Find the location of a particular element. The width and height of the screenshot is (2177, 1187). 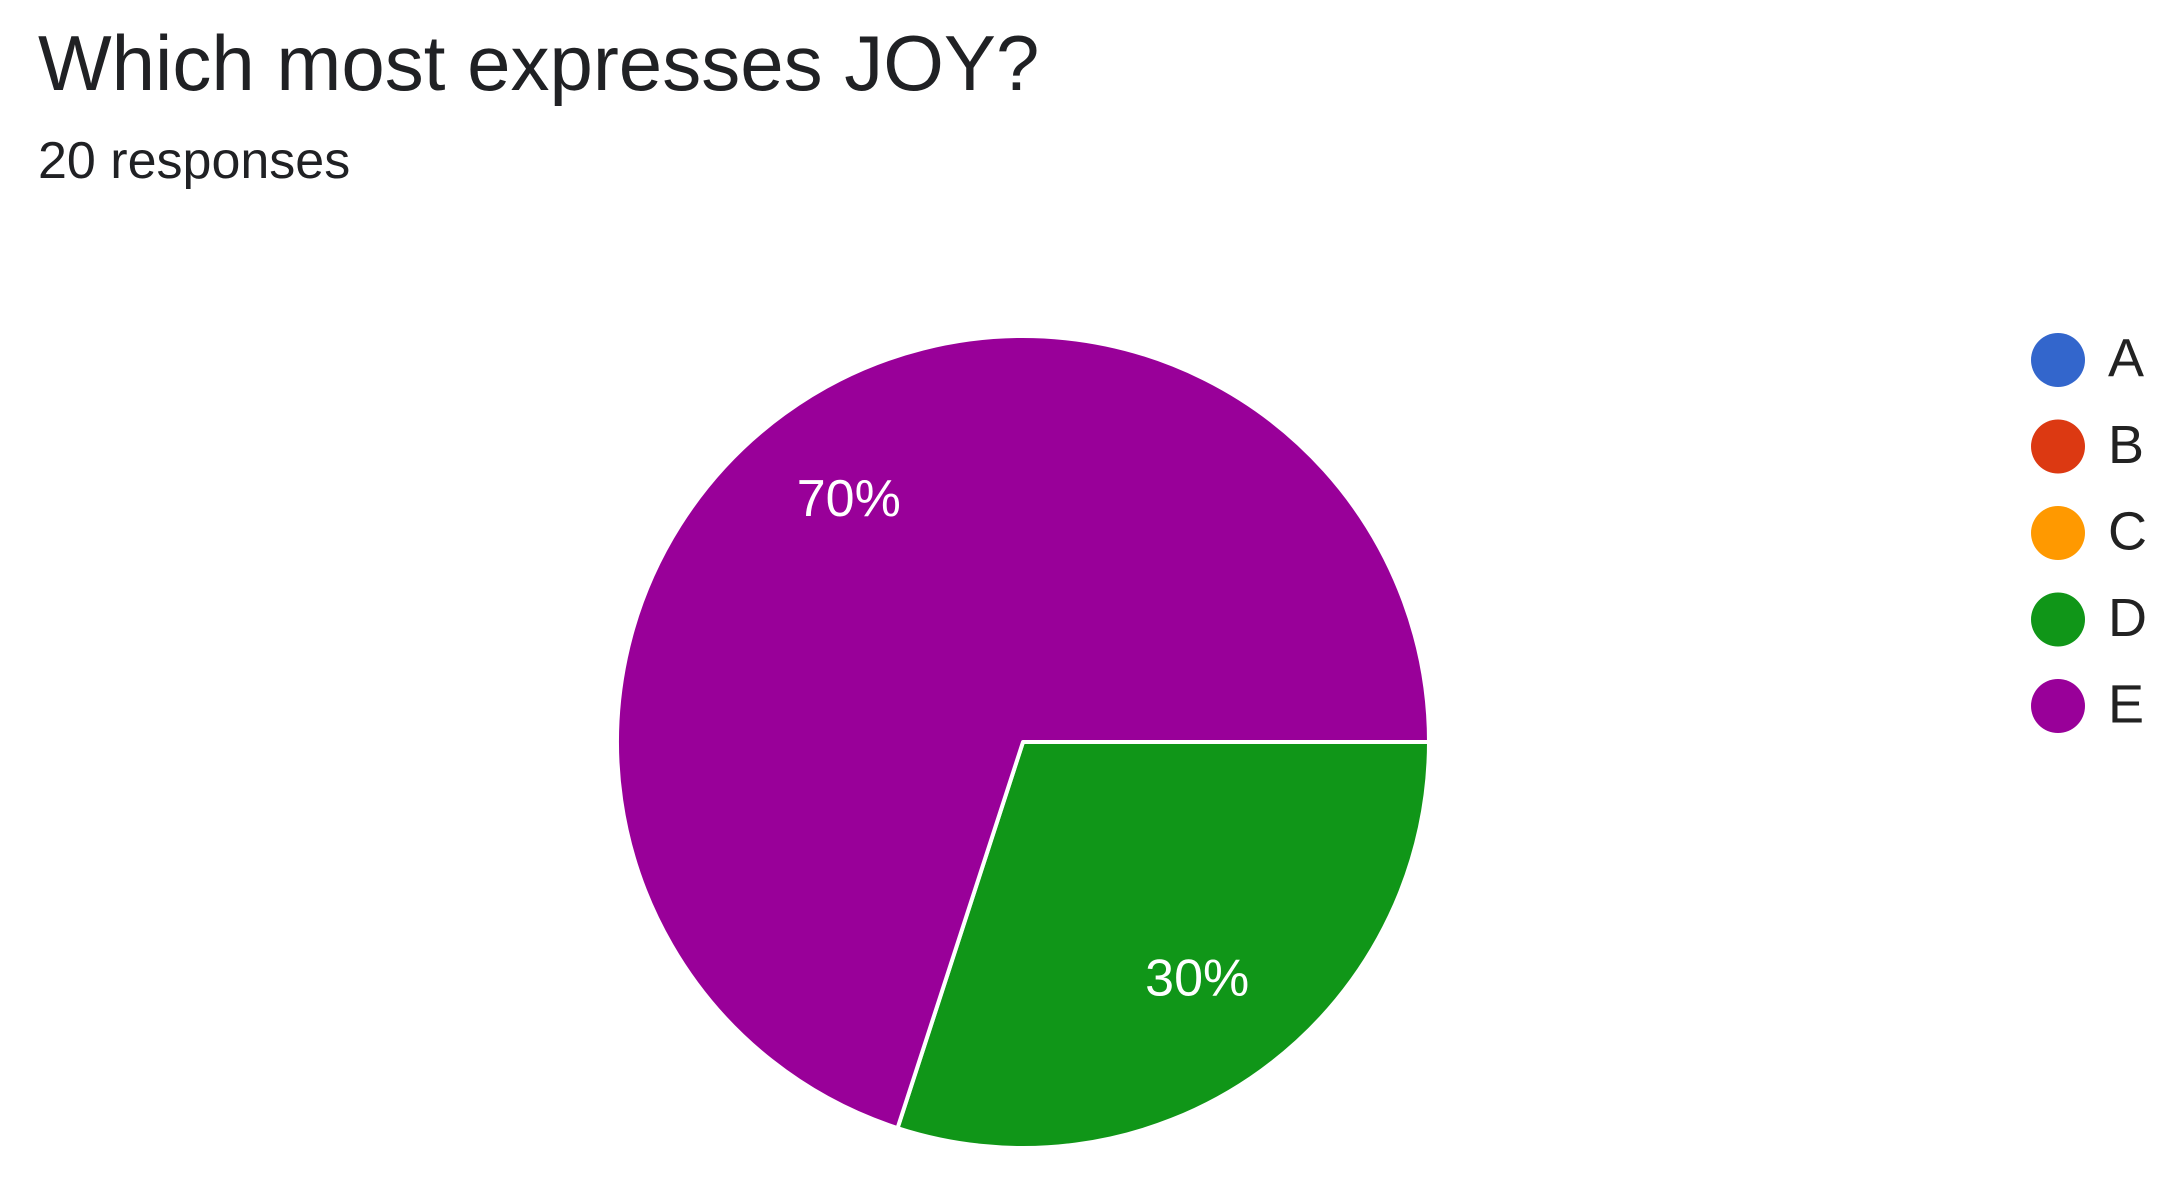

legend-label: D is located at coordinates (2127, 618).